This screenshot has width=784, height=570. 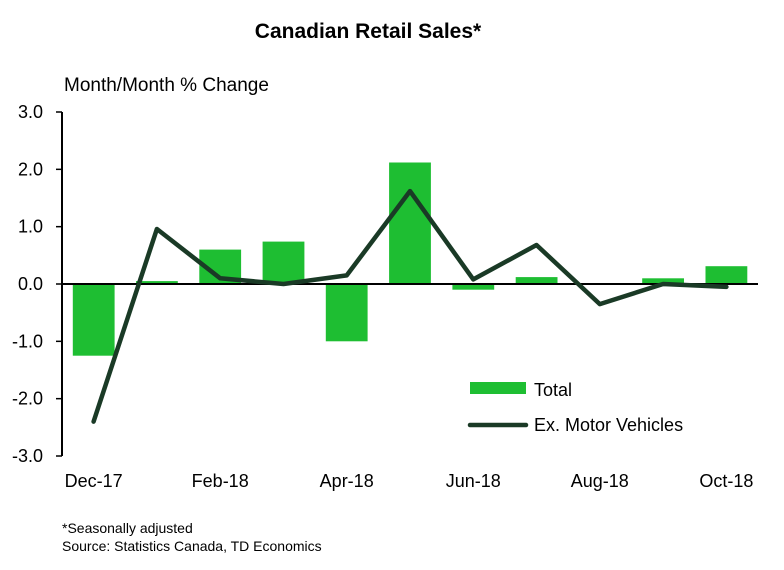 I want to click on y-tick-label: 3.0, so click(x=30, y=112).